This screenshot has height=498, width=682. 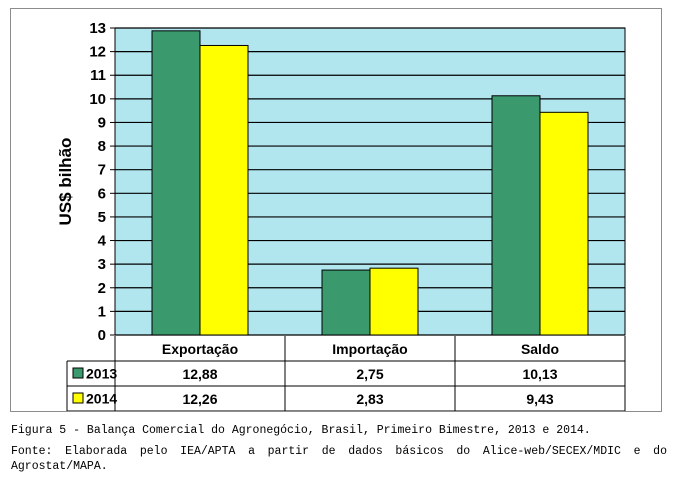 I want to click on y-tick-label-5: 5, so click(x=102, y=217).